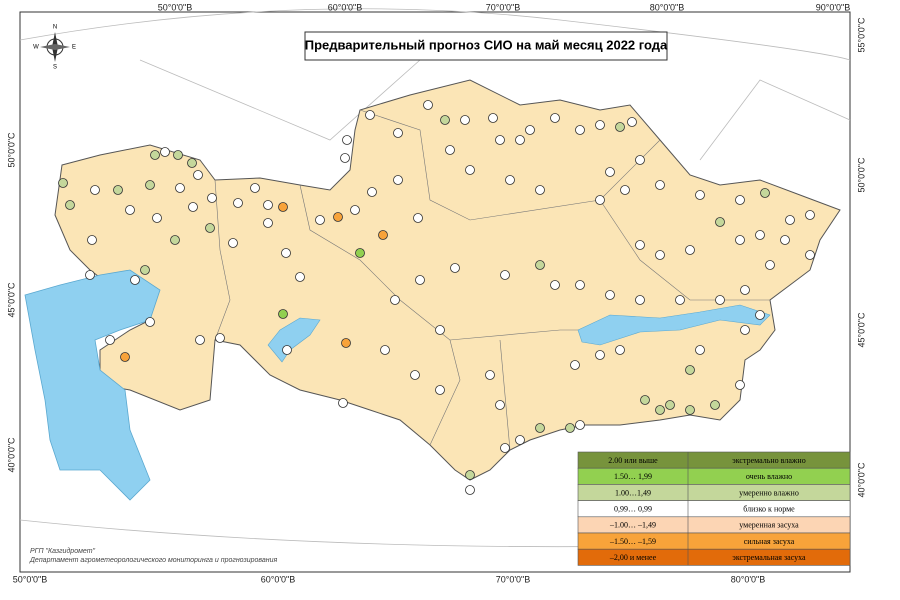 The height and width of the screenshot is (600, 900). Describe the element at coordinates (513, 579) in the screenshot. I see `graticule-label: 70°0'0"В` at that location.